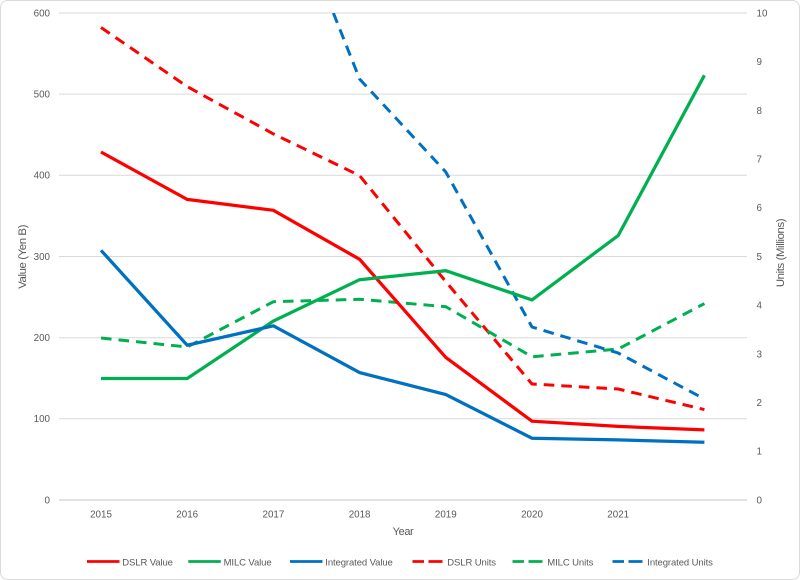  What do you see at coordinates (42, 338) in the screenshot?
I see `svg-text: 200` at bounding box center [42, 338].